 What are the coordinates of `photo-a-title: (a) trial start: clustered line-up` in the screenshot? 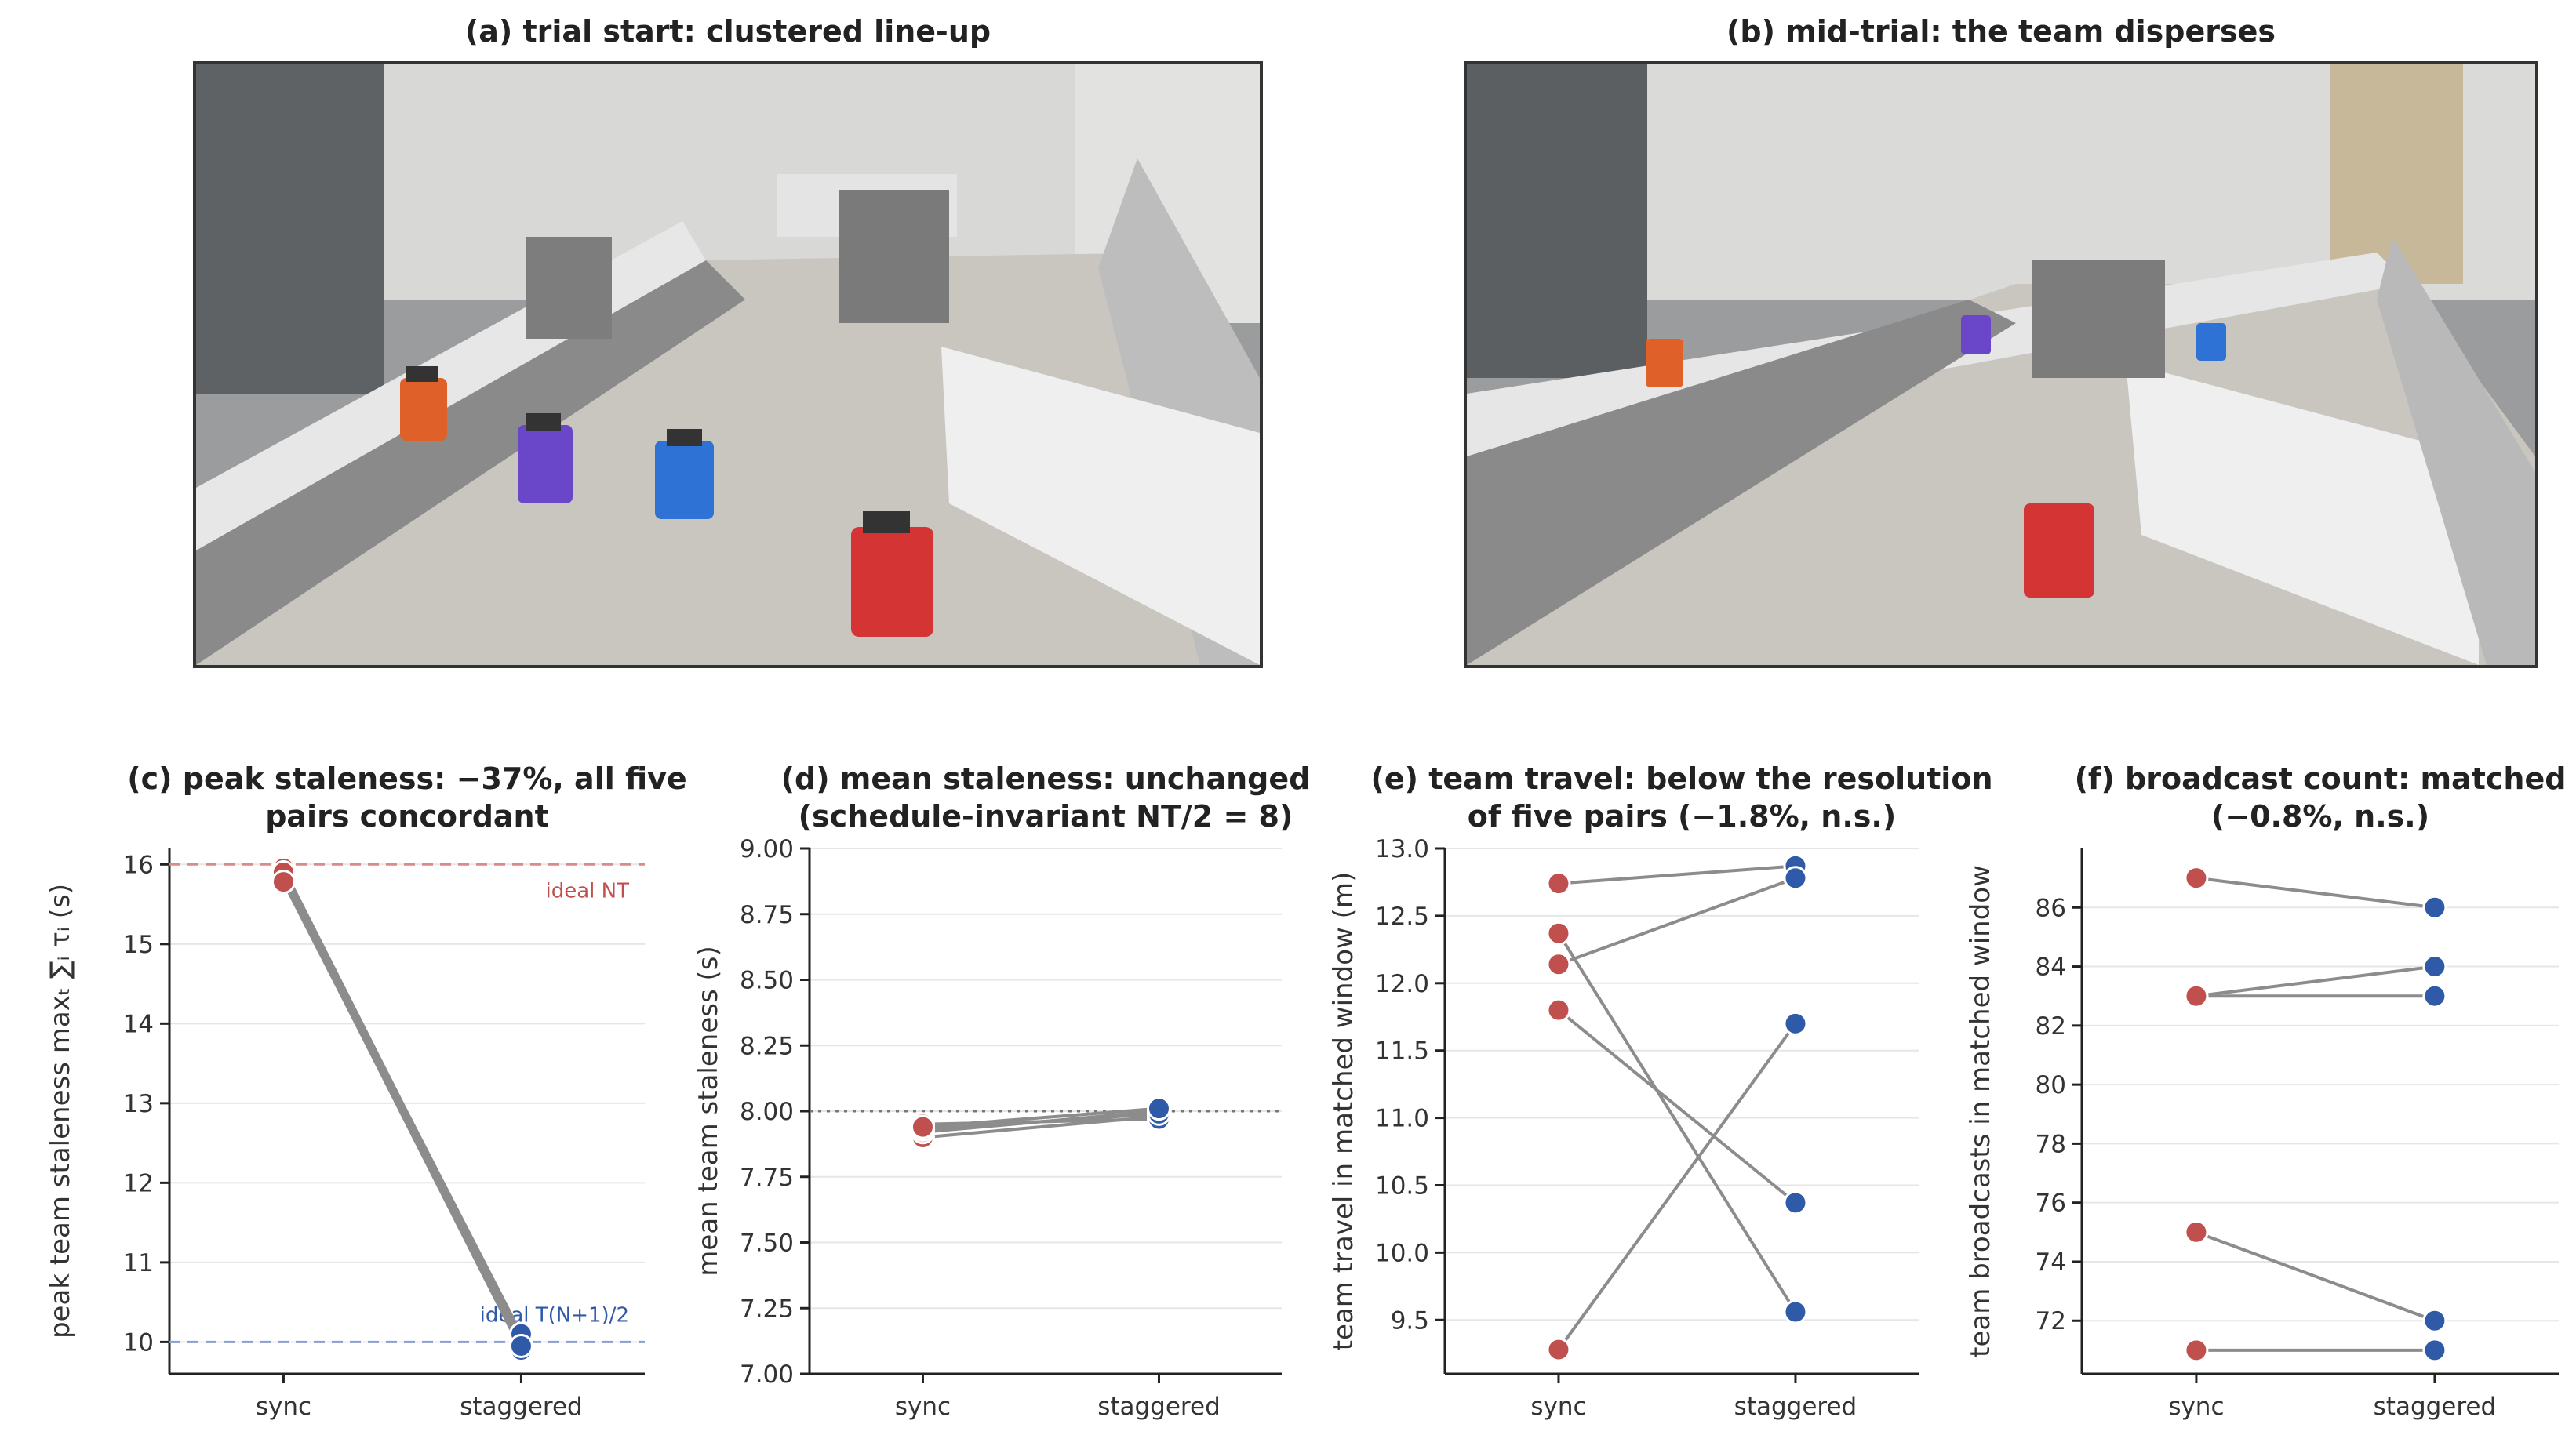 It's located at (727, 31).